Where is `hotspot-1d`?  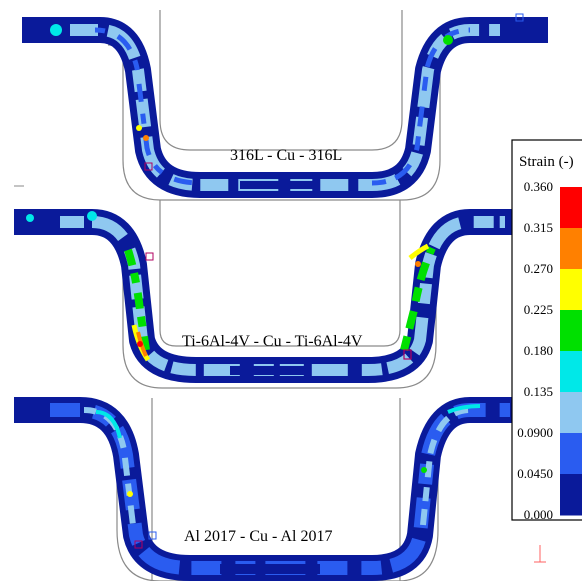
hotspot-1d is located at coordinates (146, 138).